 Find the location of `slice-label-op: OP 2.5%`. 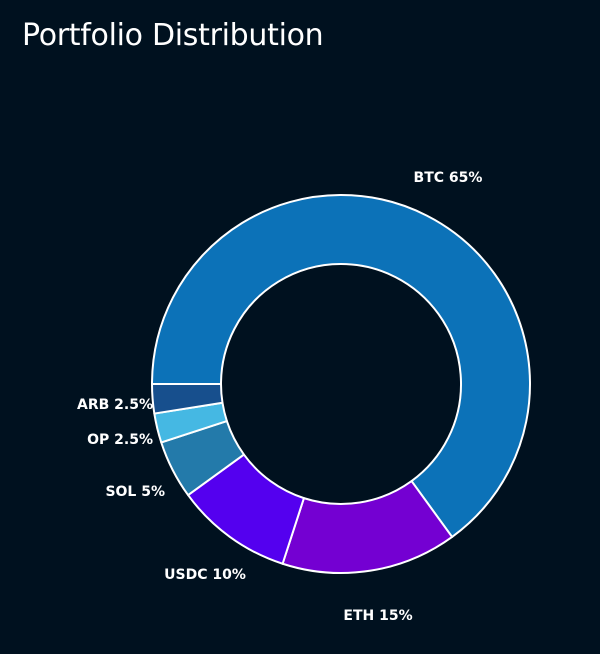

slice-label-op: OP 2.5% is located at coordinates (120, 440).